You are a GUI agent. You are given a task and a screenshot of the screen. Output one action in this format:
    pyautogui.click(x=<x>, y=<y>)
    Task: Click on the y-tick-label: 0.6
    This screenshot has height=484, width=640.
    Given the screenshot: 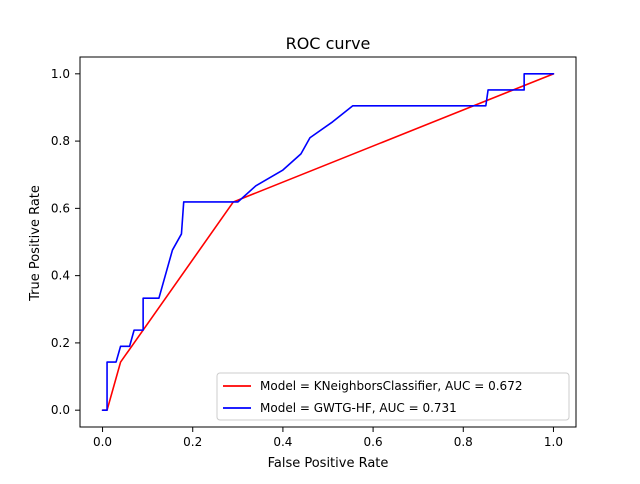 What is the action you would take?
    pyautogui.click(x=60, y=208)
    